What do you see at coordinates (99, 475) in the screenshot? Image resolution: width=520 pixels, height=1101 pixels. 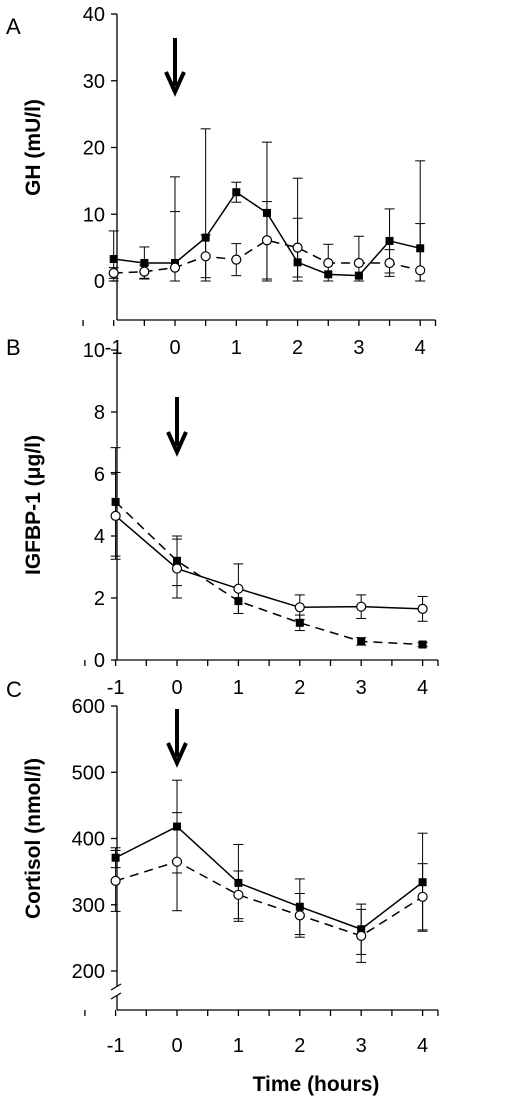 I see `y-tick-label: 6` at bounding box center [99, 475].